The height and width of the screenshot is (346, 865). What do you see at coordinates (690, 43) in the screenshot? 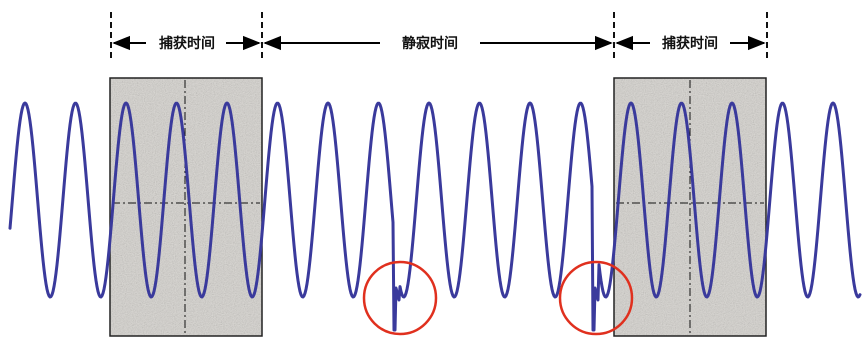
I see `label-capture-time-right: 捕获时间` at bounding box center [690, 43].